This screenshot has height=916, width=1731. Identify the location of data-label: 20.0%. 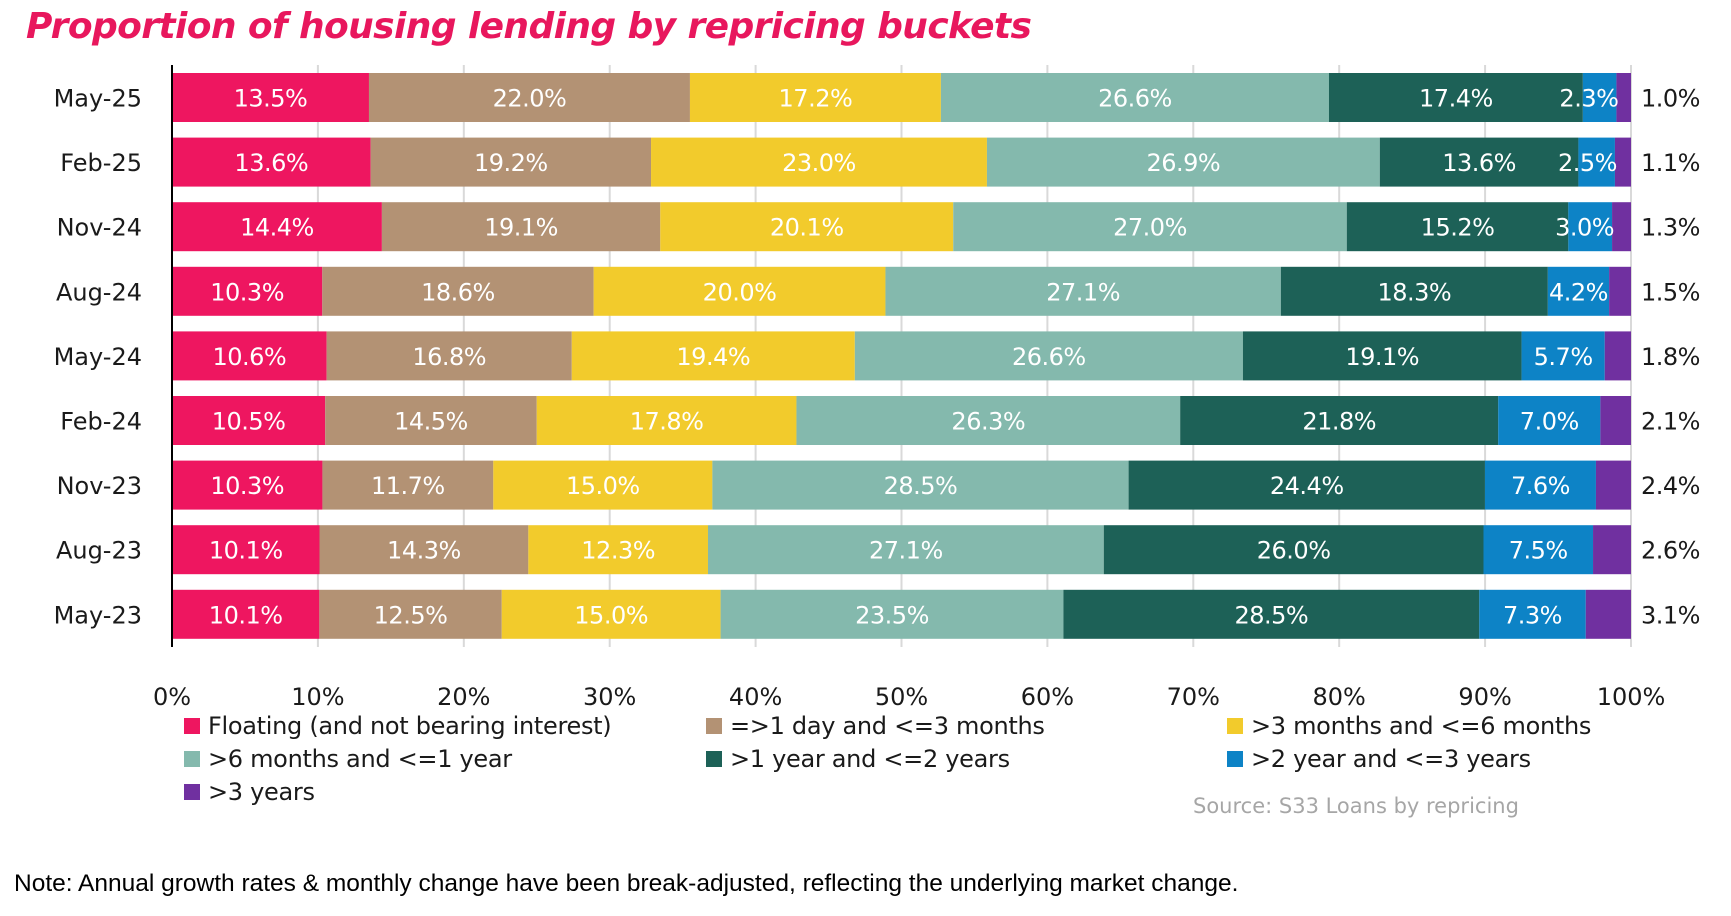
(740, 292).